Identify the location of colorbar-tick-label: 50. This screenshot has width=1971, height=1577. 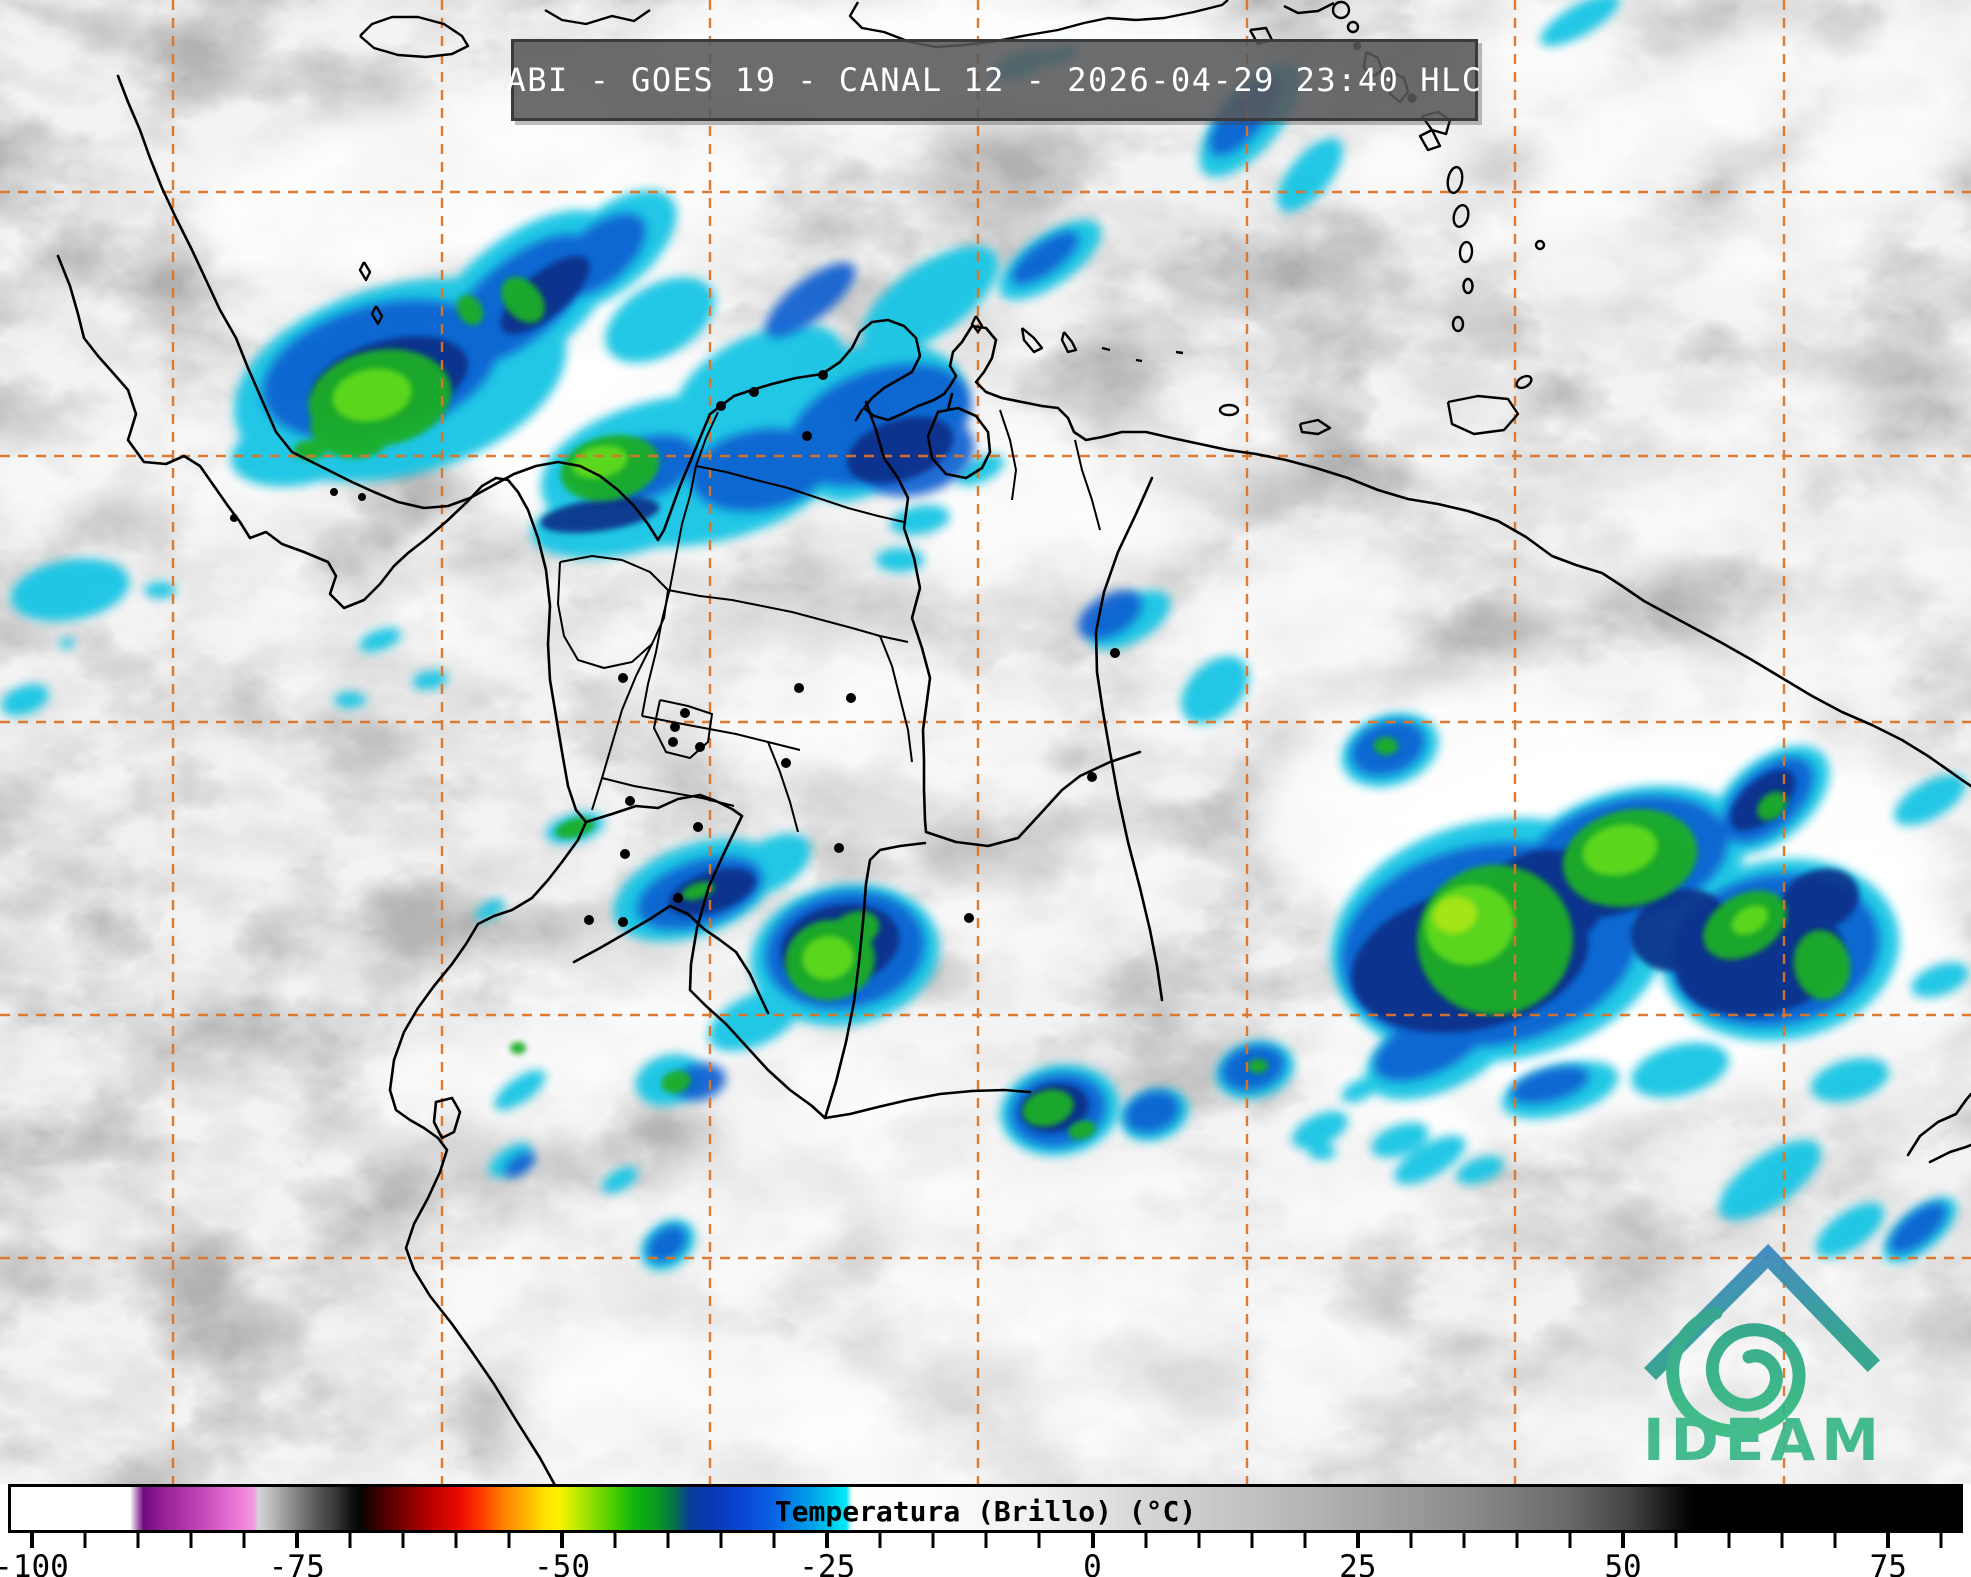
(1623, 1563).